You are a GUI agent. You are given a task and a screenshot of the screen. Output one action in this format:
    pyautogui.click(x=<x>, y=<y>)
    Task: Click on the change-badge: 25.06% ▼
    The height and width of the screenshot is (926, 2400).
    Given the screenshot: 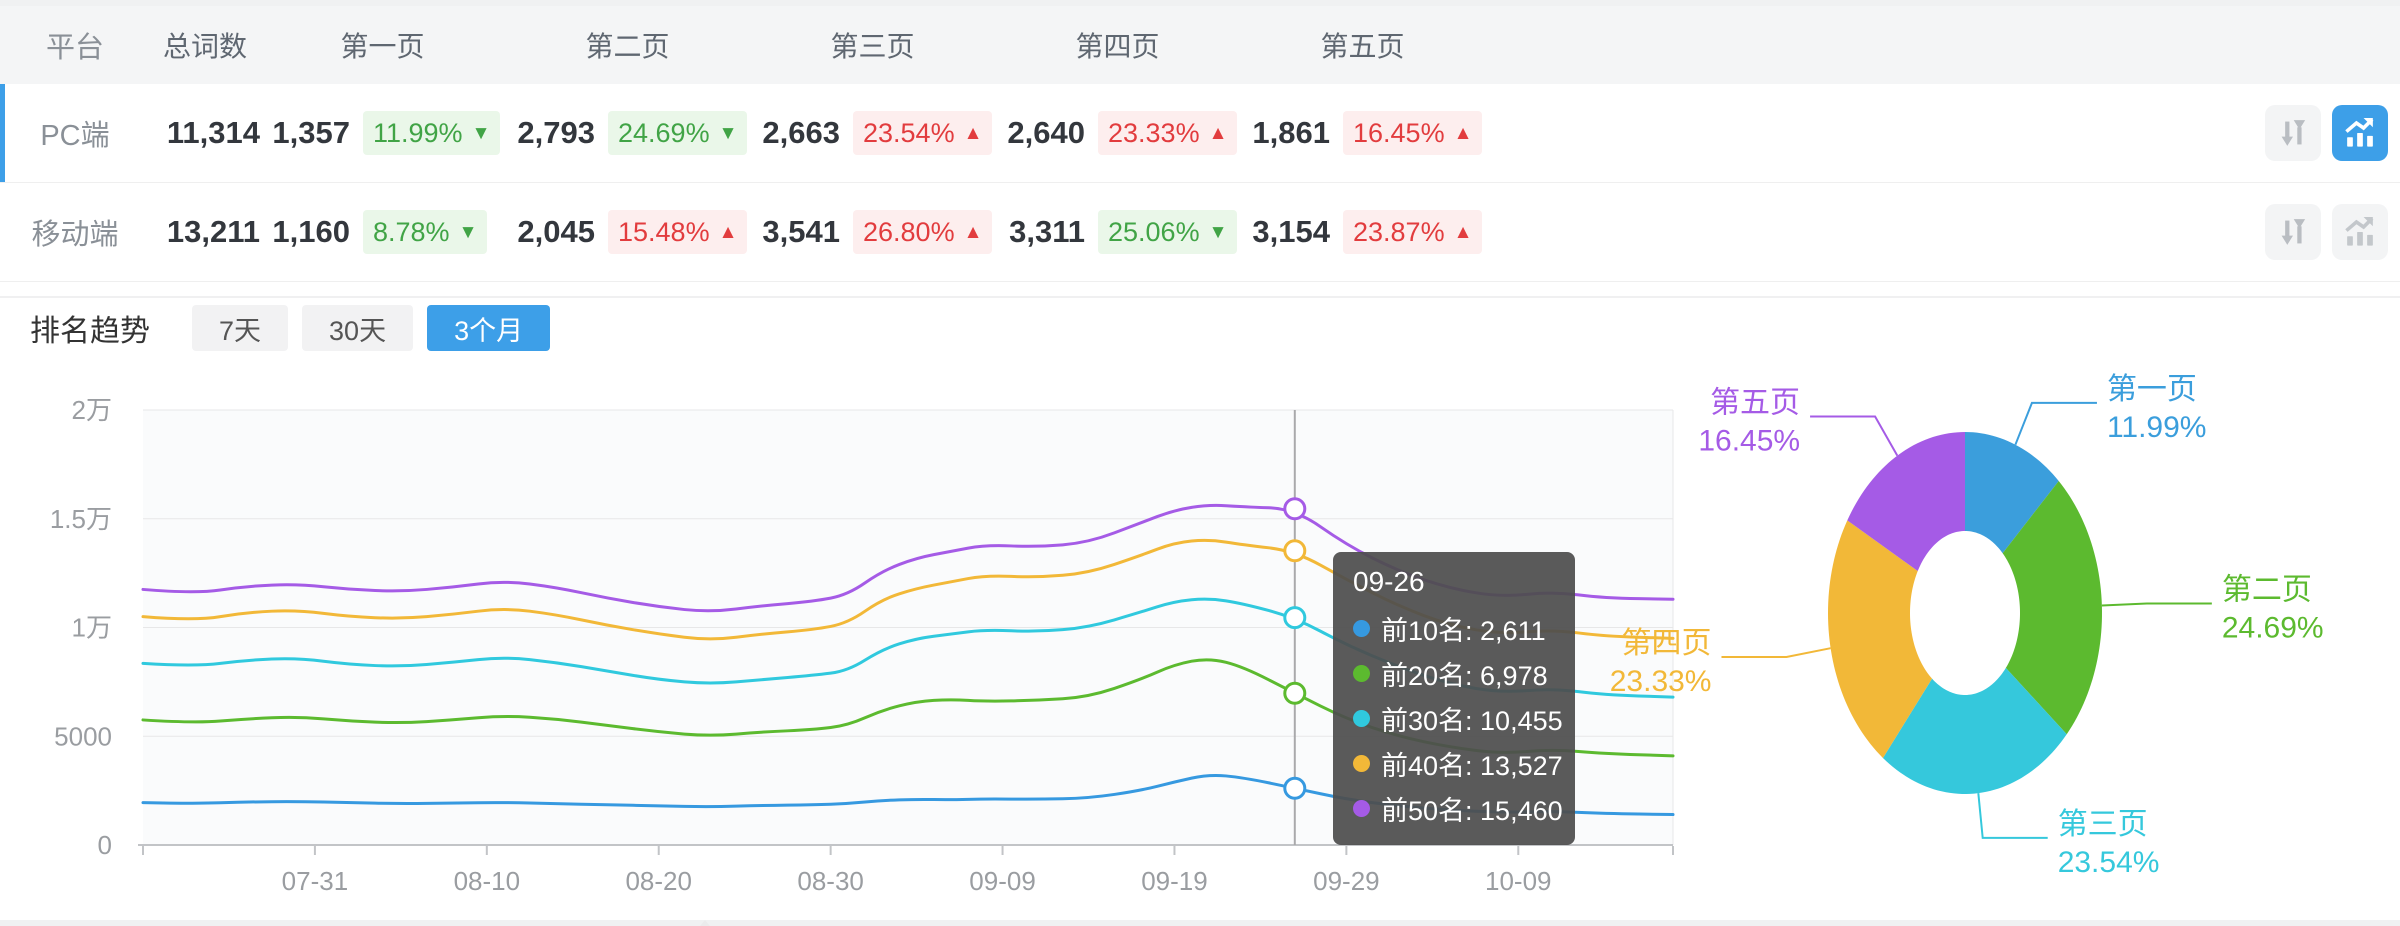 What is the action you would take?
    pyautogui.click(x=1168, y=232)
    